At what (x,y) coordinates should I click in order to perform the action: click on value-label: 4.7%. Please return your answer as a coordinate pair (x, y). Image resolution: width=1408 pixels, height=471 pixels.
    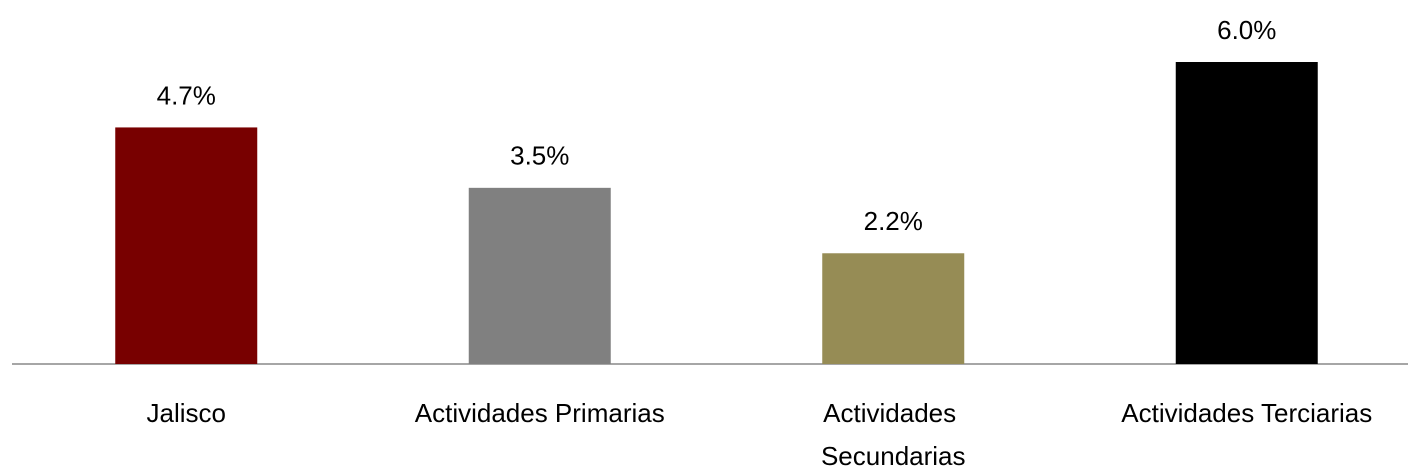
    Looking at the image, I should click on (186, 95).